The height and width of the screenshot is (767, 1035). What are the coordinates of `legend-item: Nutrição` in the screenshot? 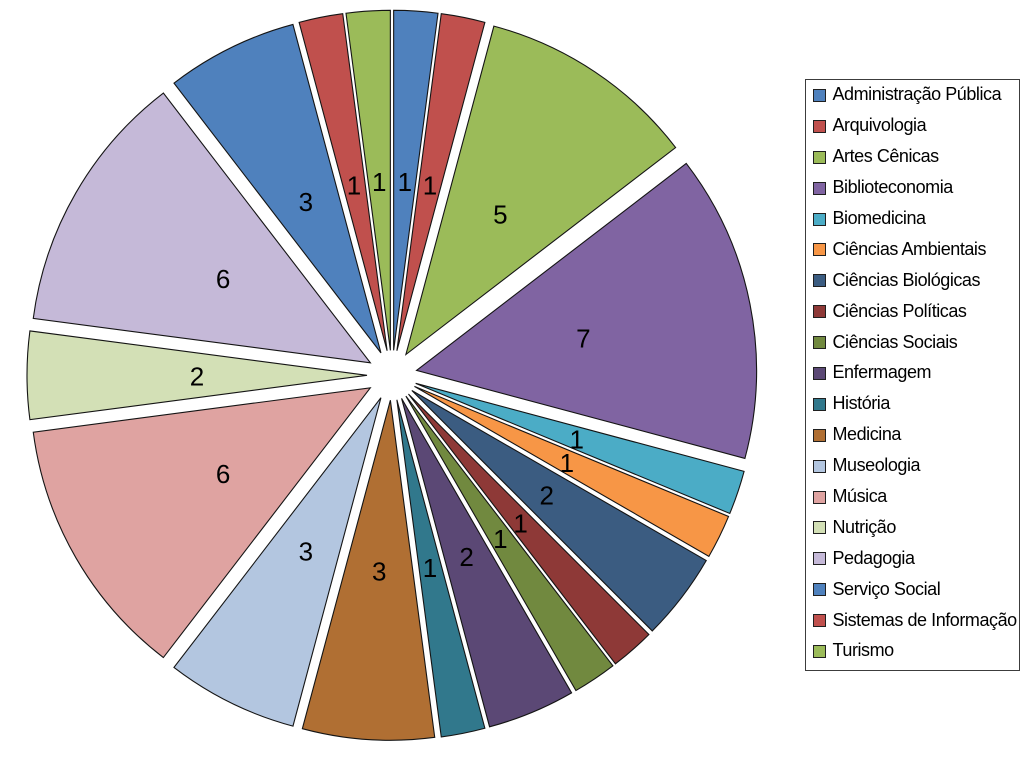 It's located at (912, 527).